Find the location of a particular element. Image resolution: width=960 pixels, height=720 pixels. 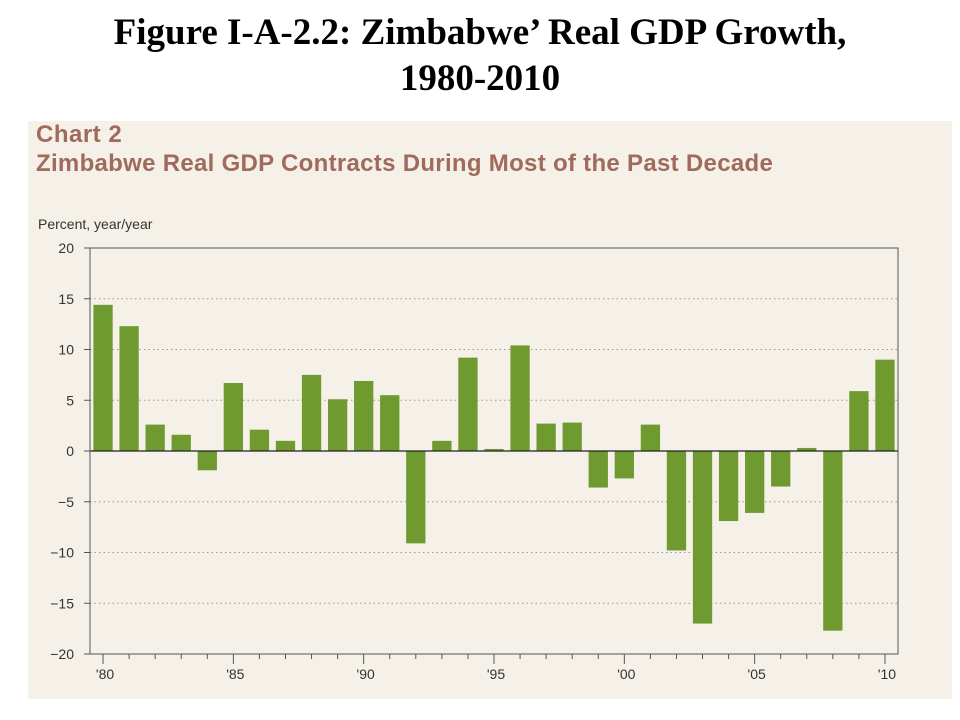

slide-title-line2: 1980-2010 is located at coordinates (480, 78).